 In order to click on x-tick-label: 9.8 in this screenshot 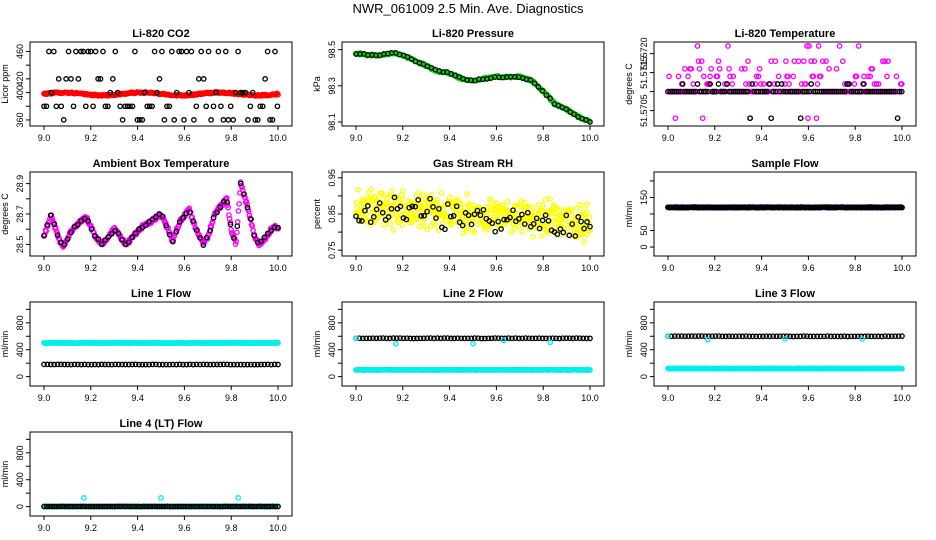, I will do `click(231, 528)`.